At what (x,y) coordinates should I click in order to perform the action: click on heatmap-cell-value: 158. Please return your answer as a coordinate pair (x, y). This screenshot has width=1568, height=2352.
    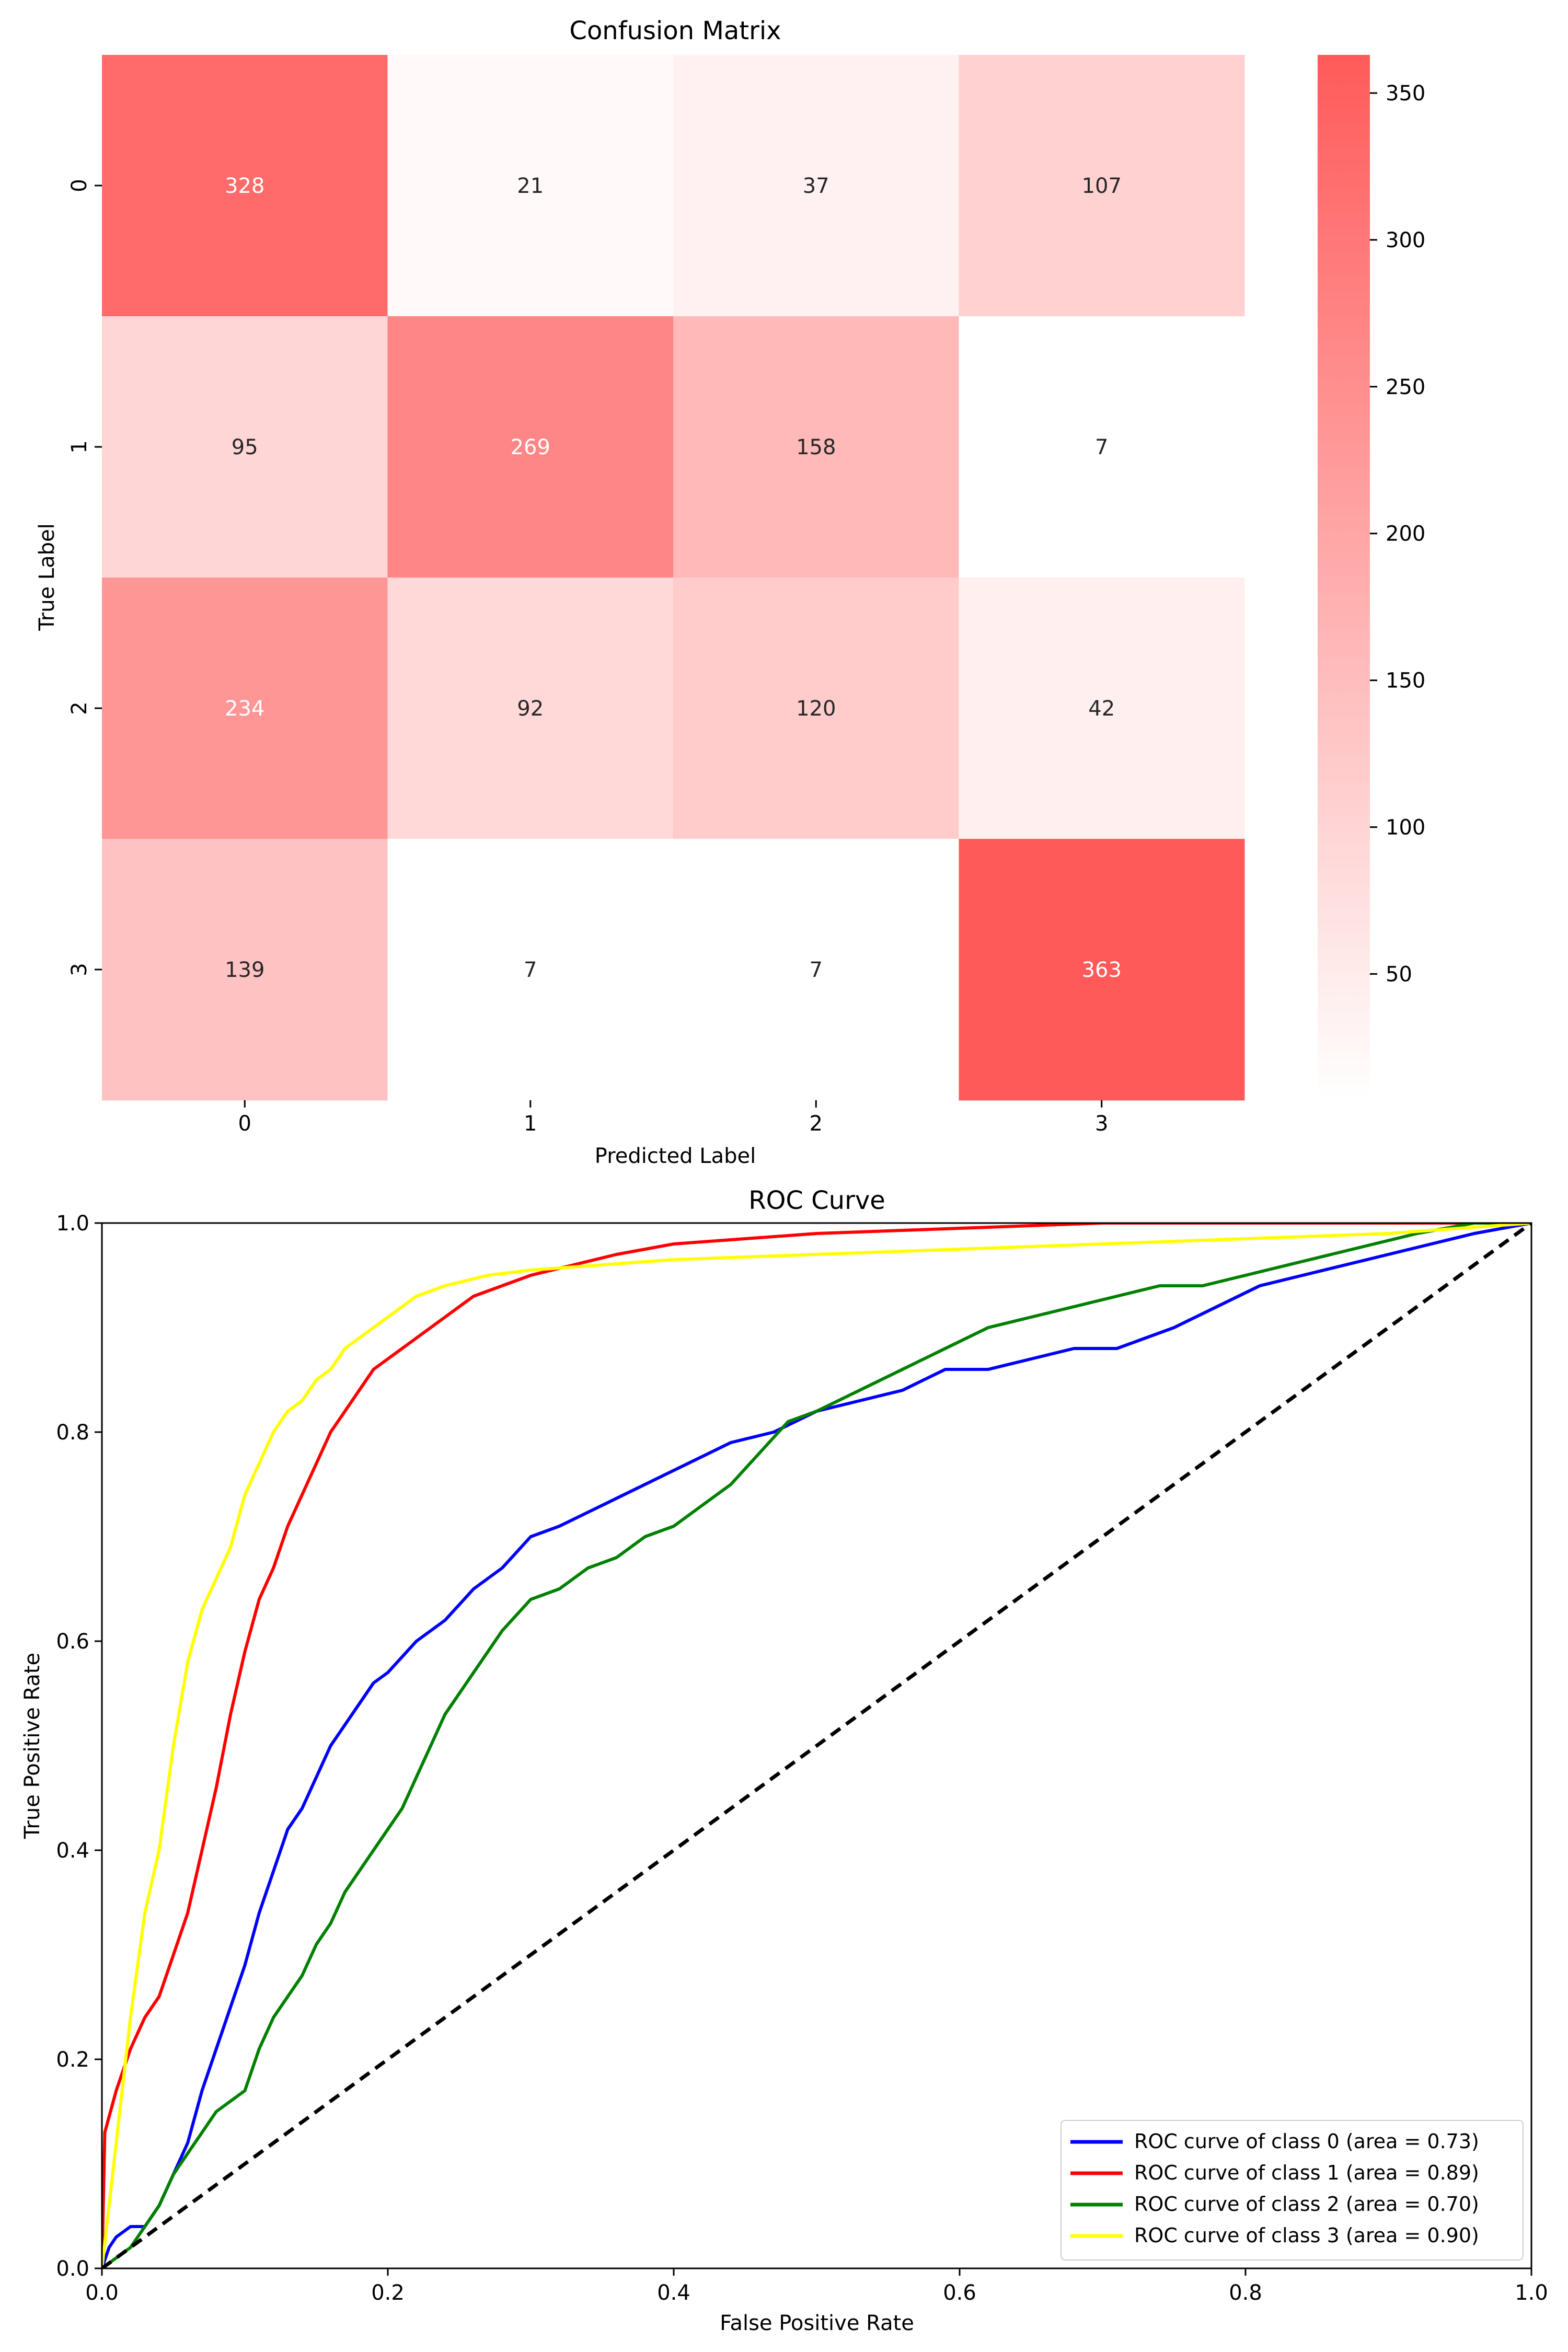
    Looking at the image, I should click on (816, 447).